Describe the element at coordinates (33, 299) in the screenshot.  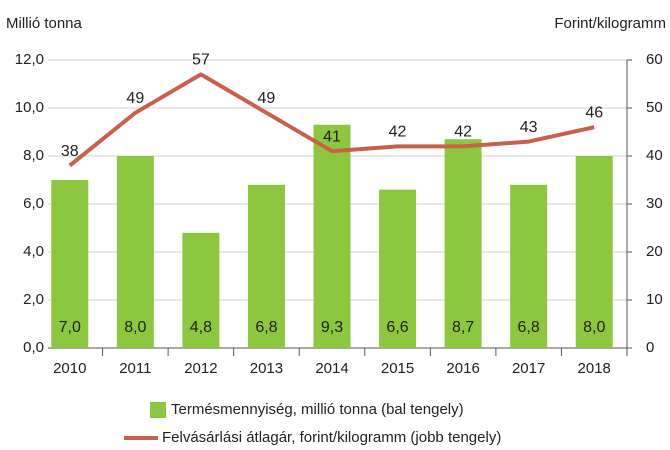
I see `y-tick-label: 2,0` at that location.